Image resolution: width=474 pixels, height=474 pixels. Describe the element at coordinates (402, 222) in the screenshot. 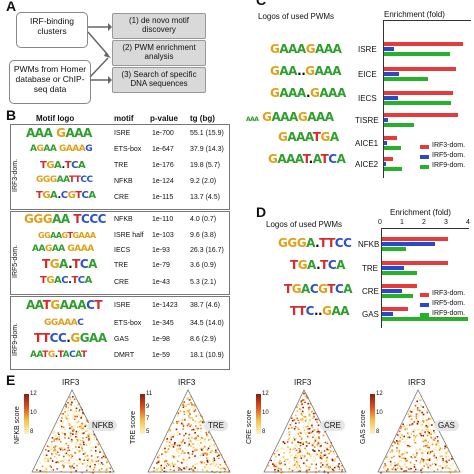

I see `tick-label: 1` at that location.